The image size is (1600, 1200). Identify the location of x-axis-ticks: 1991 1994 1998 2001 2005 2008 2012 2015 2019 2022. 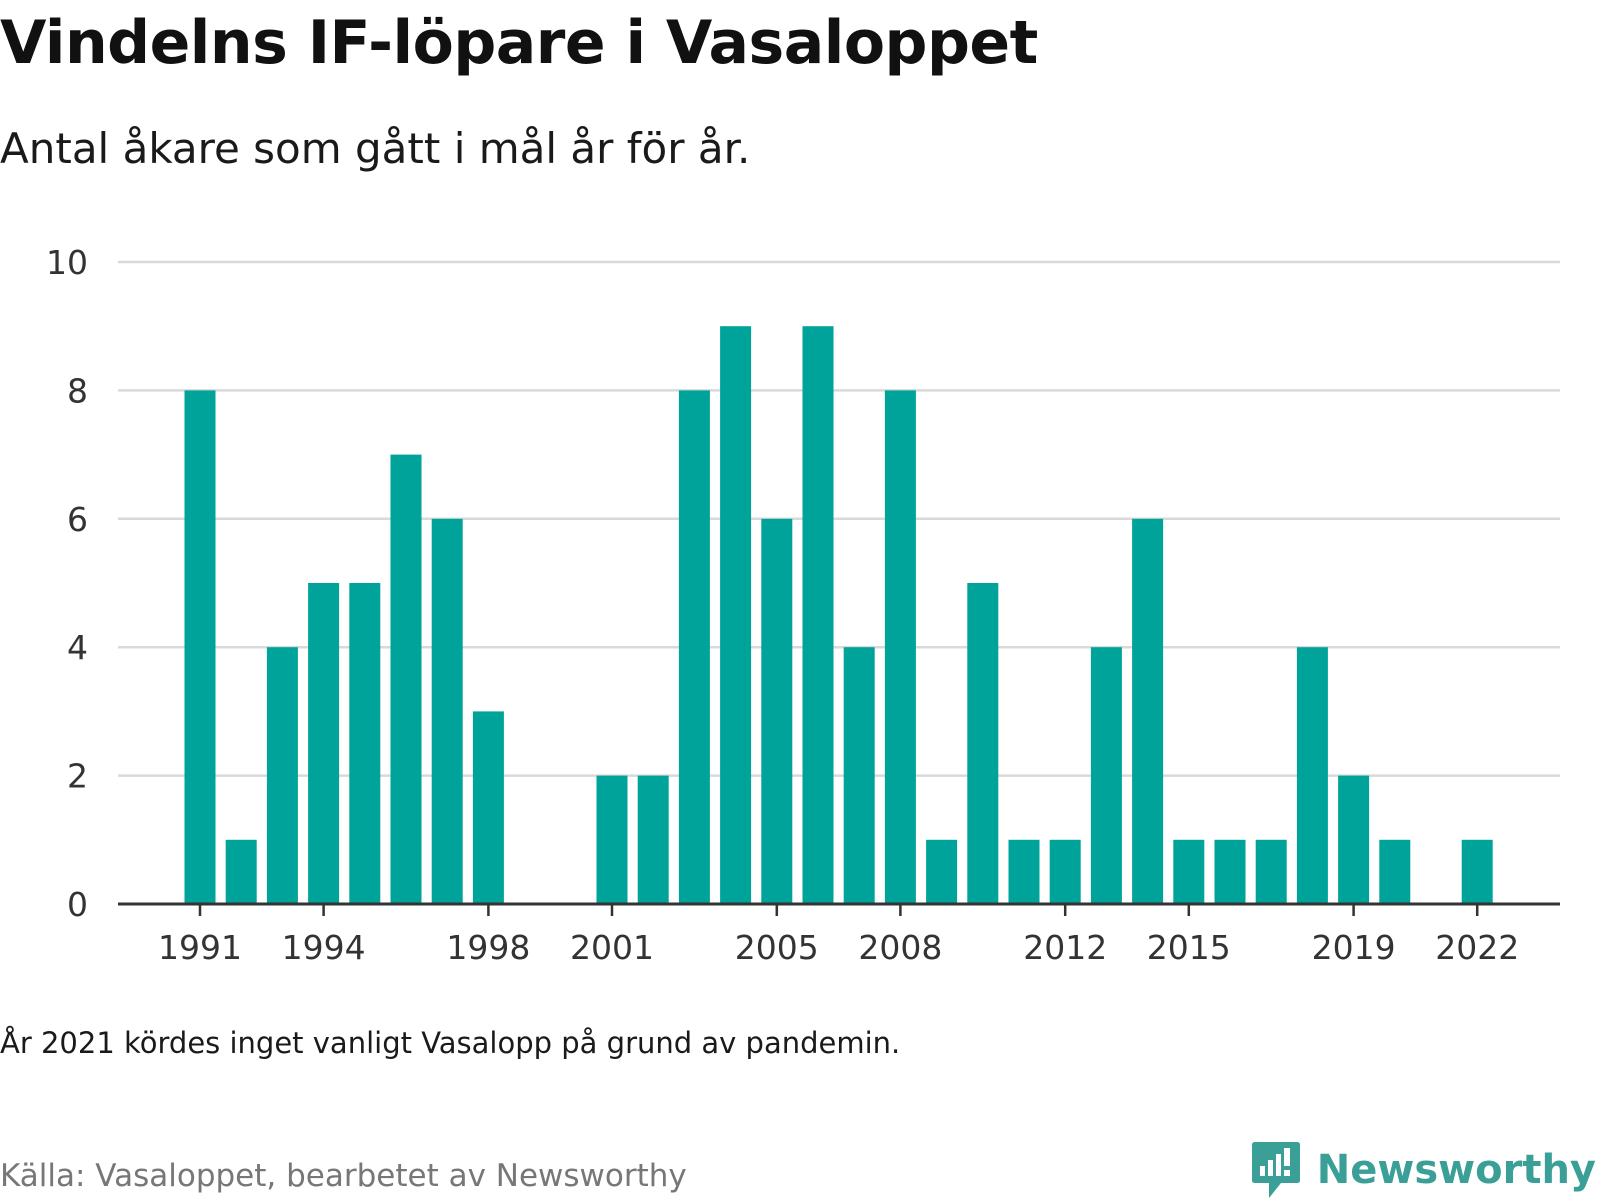
(838, 935).